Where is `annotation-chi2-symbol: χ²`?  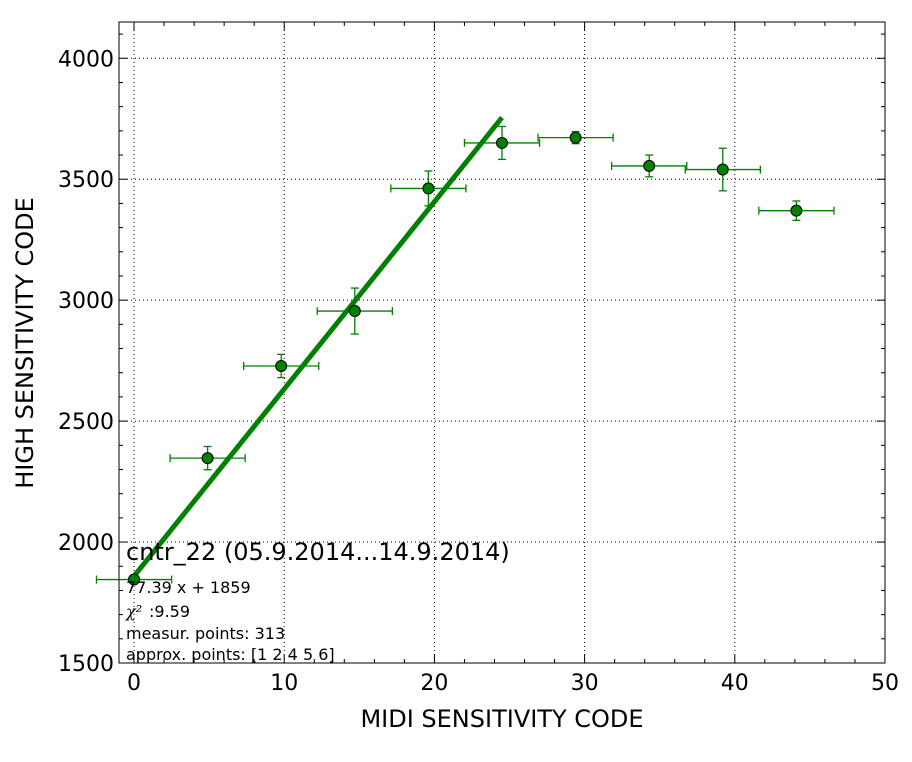
annotation-chi2-symbol: χ² is located at coordinates (133, 611).